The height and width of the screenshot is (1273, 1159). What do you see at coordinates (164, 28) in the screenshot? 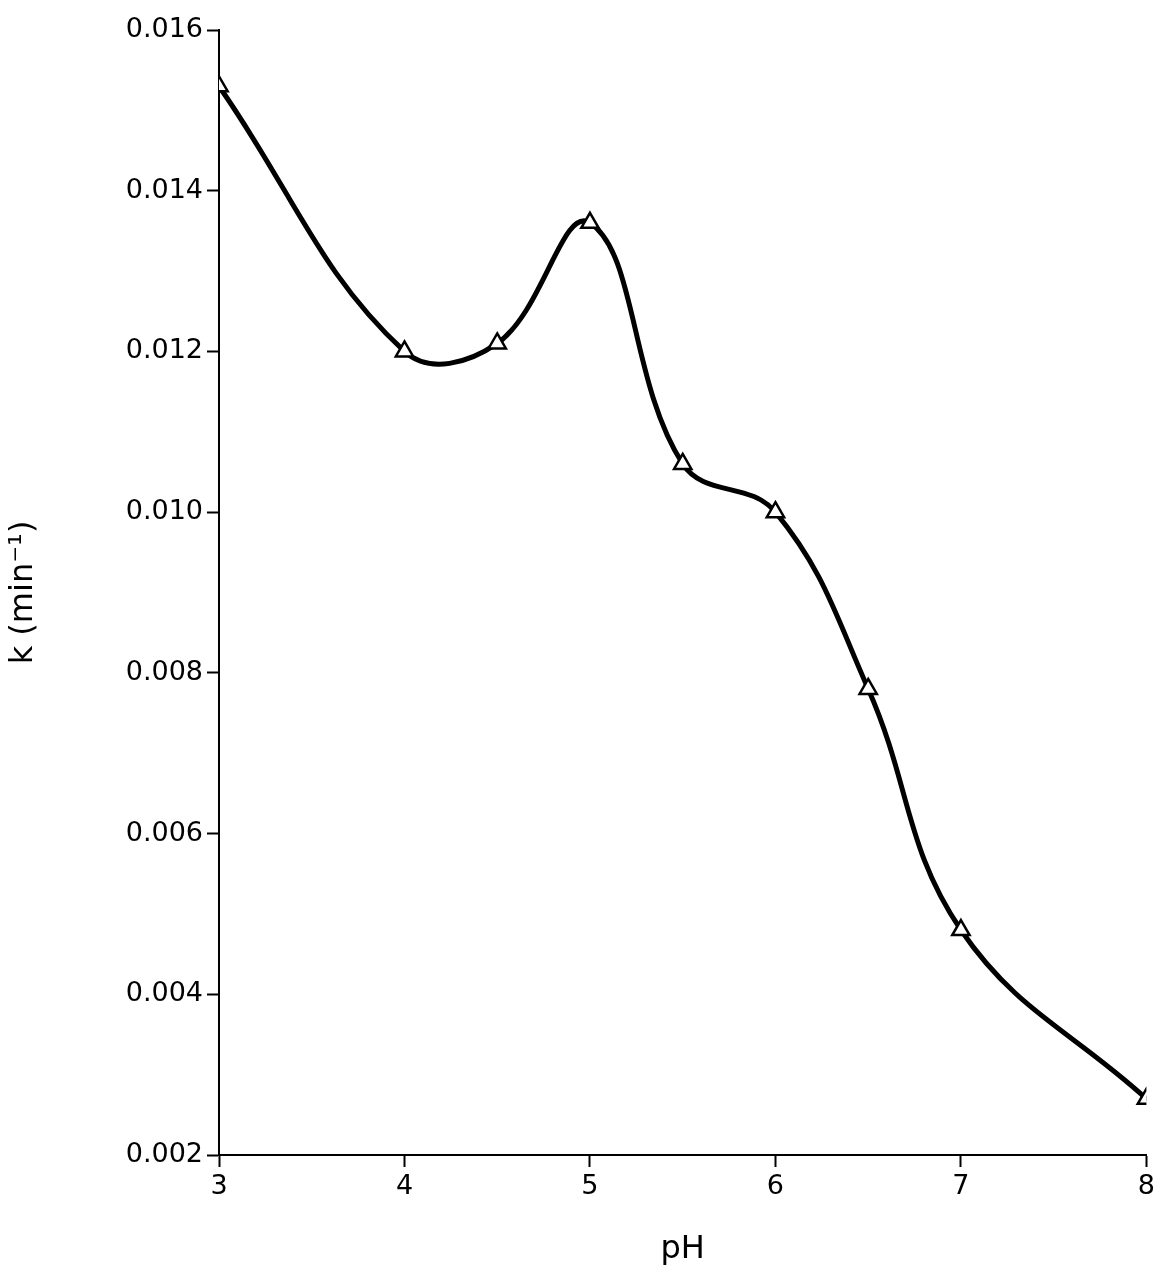
I see `y-tick-label: 0.016` at bounding box center [164, 28].